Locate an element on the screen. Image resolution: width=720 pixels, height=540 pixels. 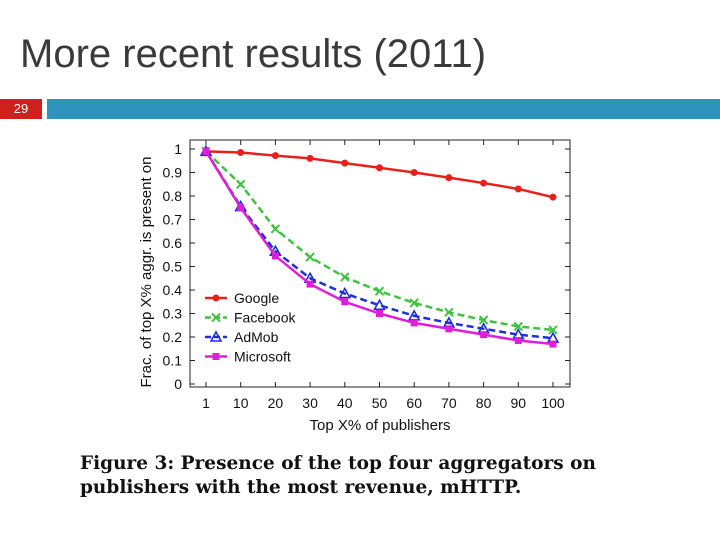
x-tick-label: 100 is located at coordinates (553, 403).